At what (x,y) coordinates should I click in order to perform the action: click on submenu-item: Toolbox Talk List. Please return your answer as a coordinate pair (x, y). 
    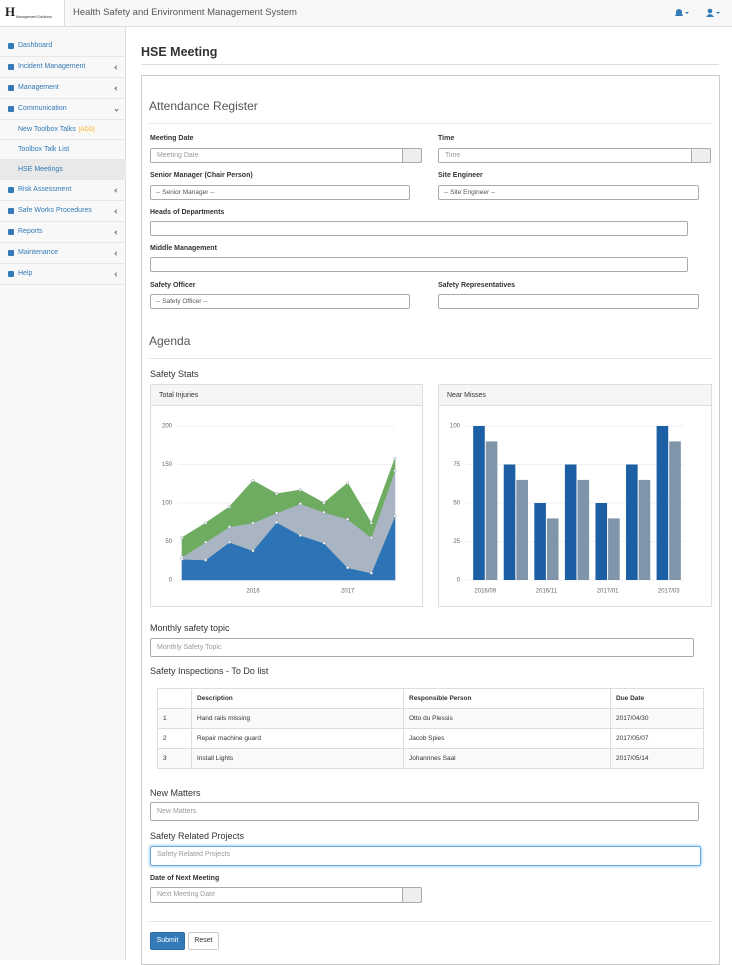
    Looking at the image, I should click on (63, 150).